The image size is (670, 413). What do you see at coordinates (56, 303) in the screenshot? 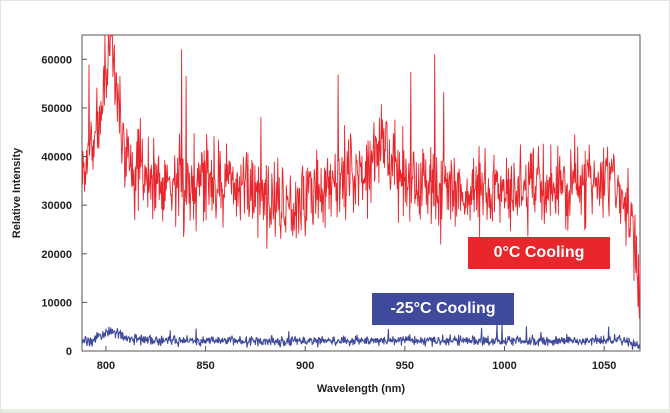
I see `y-tick-label: 10000` at bounding box center [56, 303].